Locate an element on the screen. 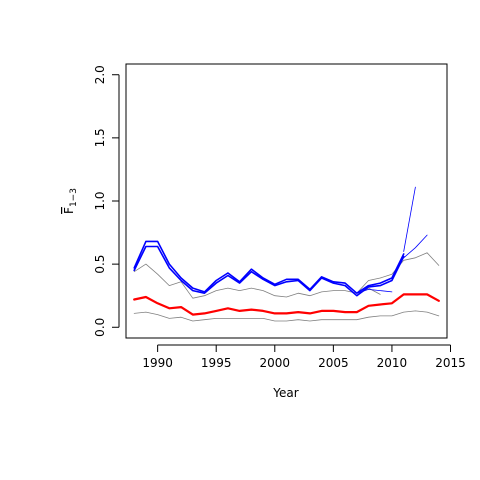  x-tick-label: 1990 is located at coordinates (157, 363).